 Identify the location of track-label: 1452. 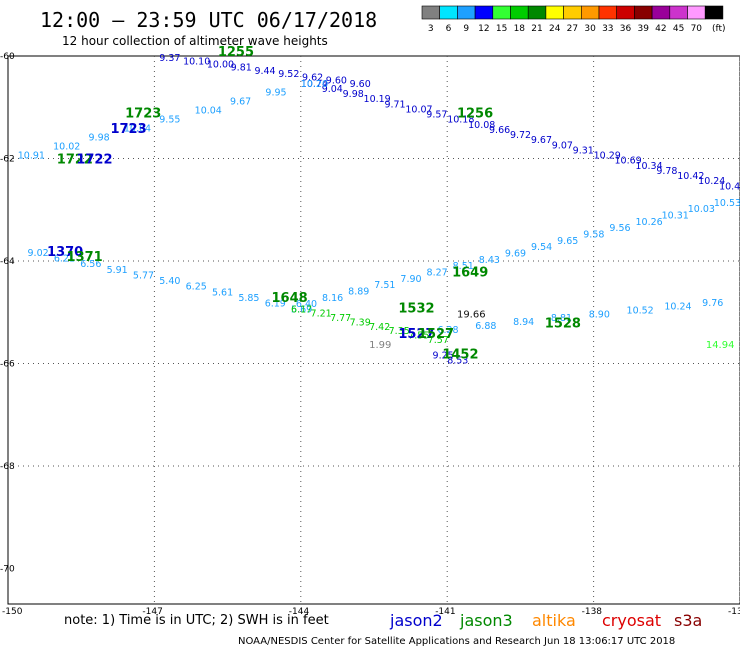
(460, 354).